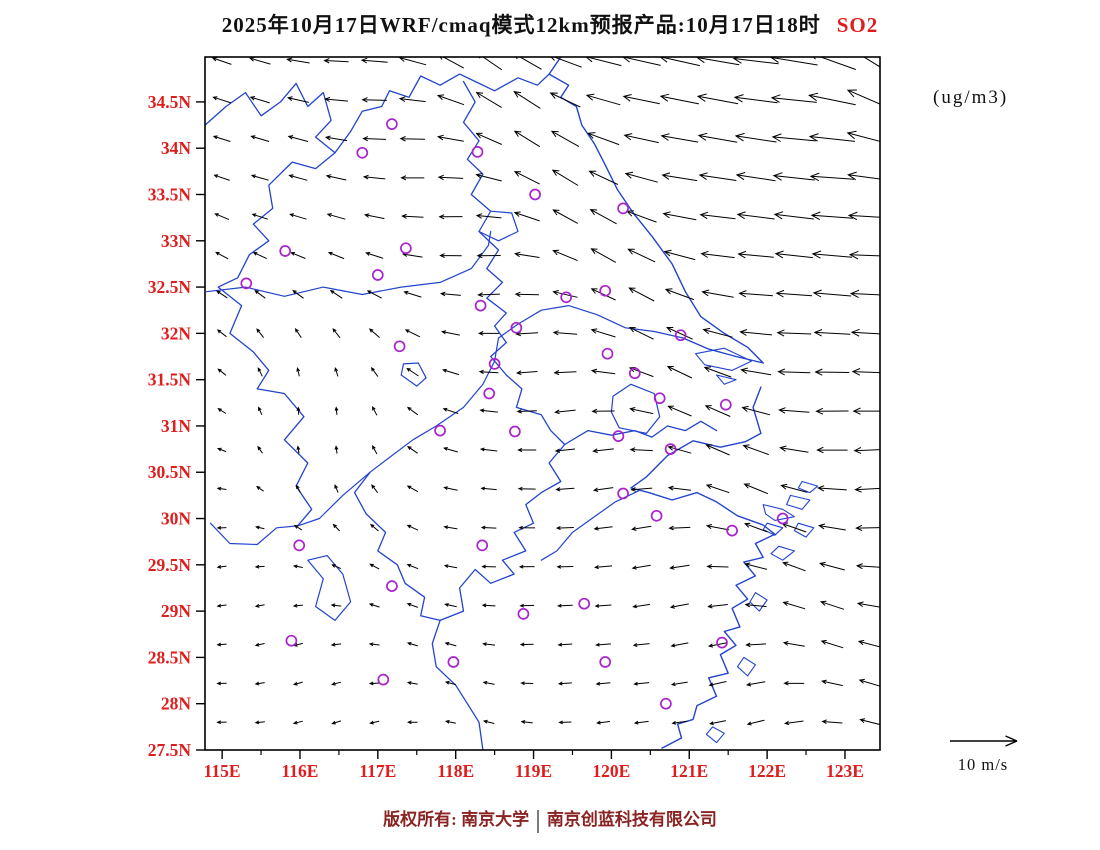 The height and width of the screenshot is (850, 1100). Describe the element at coordinates (689, 771) in the screenshot. I see `lon-tick-label: 121E` at that location.